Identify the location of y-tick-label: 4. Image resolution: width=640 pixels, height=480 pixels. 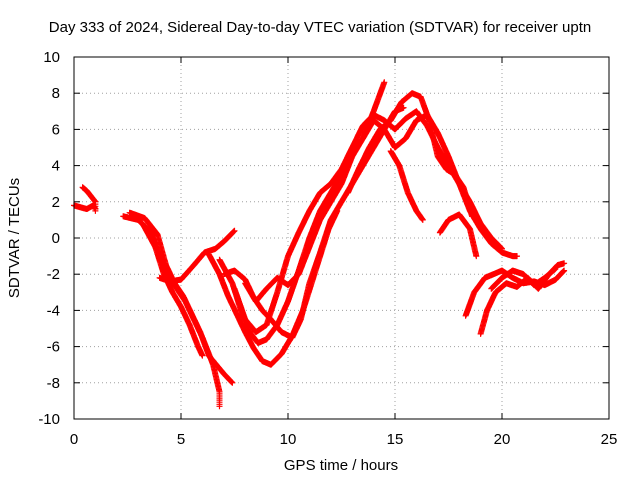
(56, 166).